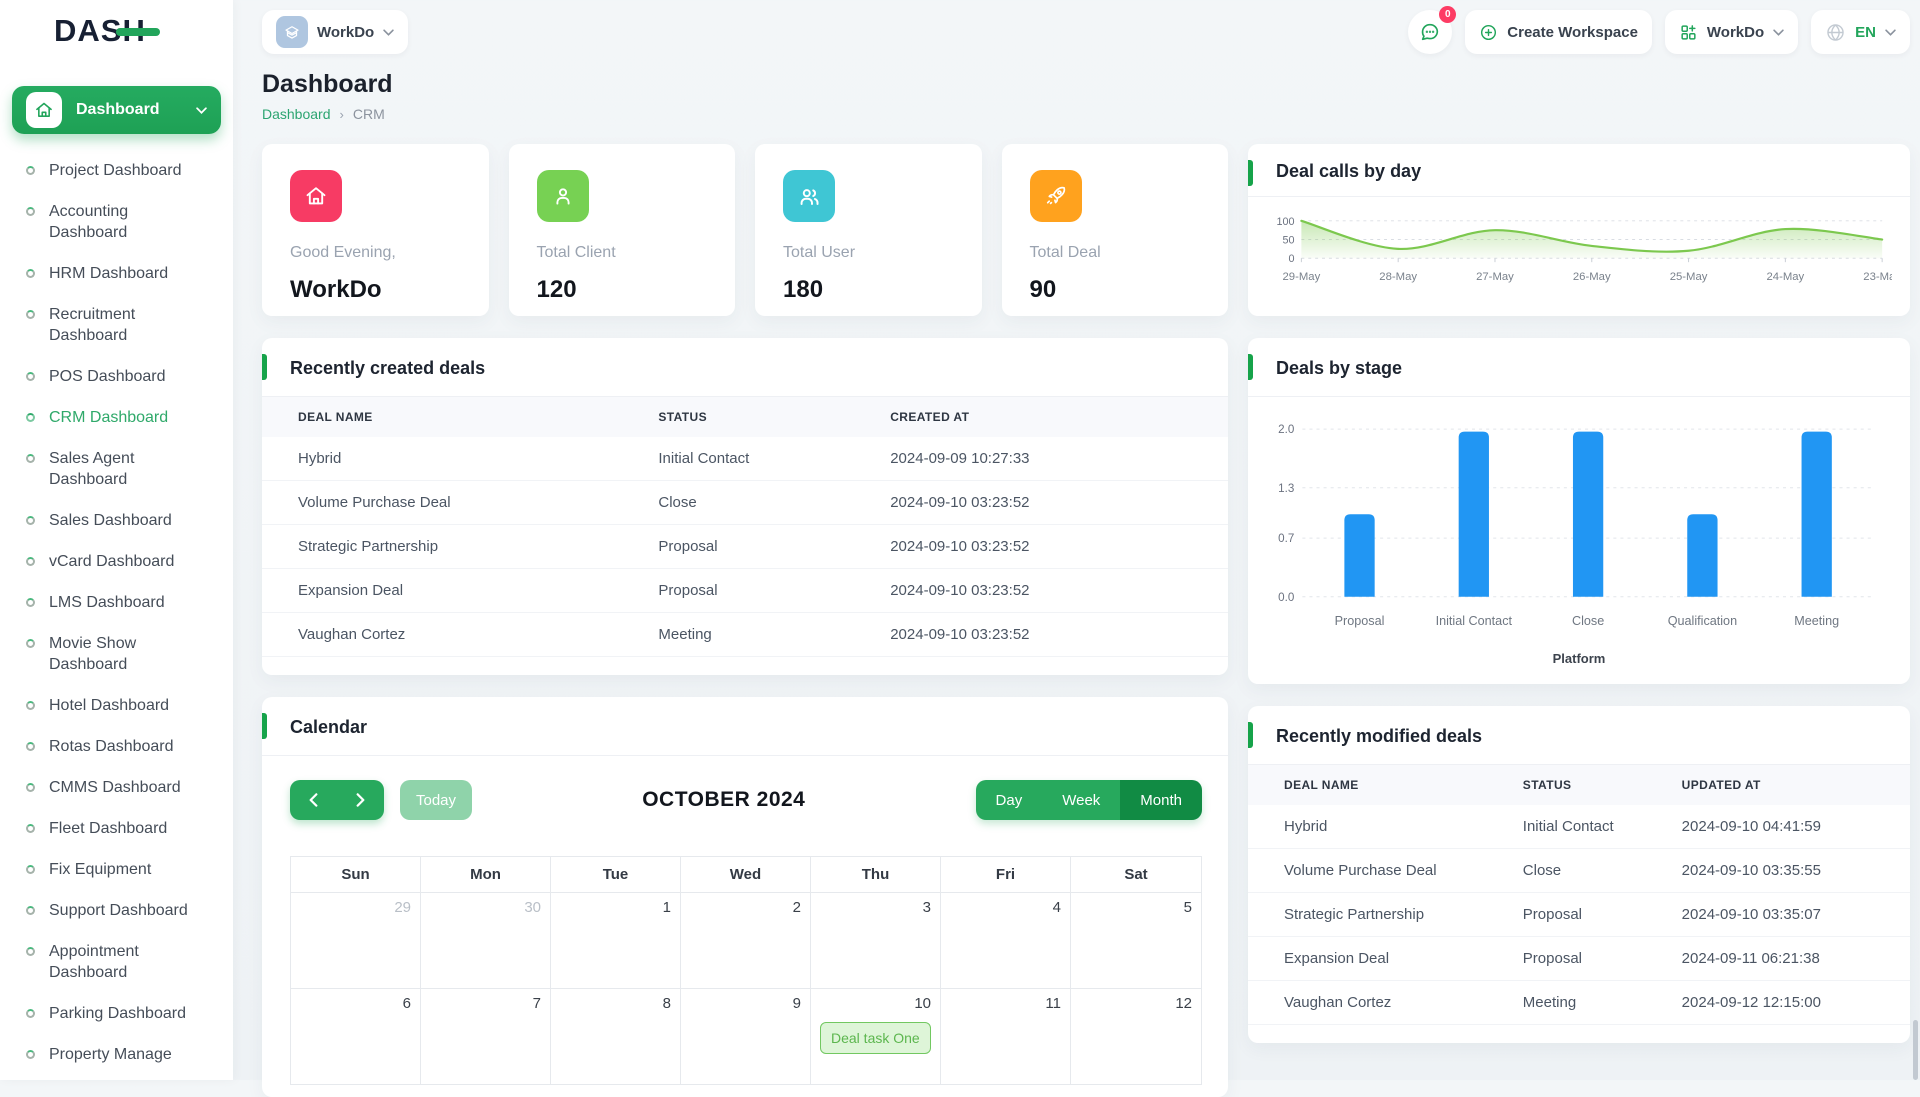 Image resolution: width=1920 pixels, height=1097 pixels. Describe the element at coordinates (1136, 875) in the screenshot. I see `weekday-header: Sat` at that location.